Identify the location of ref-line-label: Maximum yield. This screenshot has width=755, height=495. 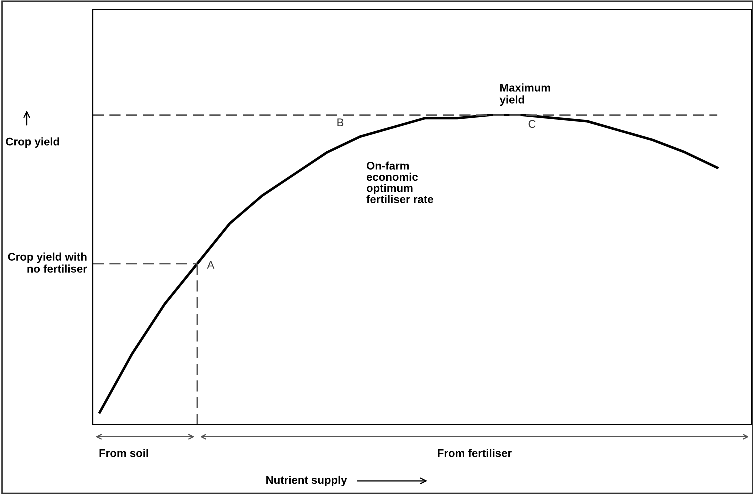
(525, 95).